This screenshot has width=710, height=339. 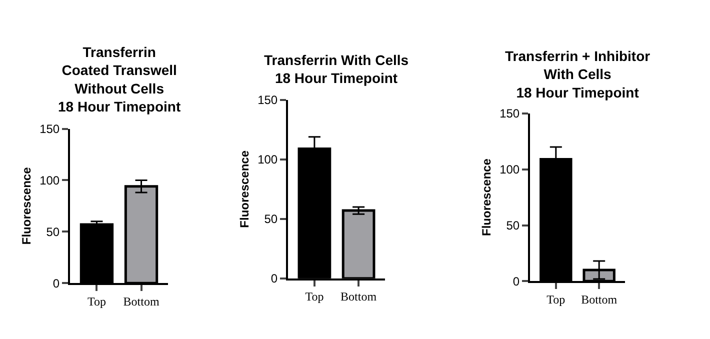 What do you see at coordinates (119, 79) in the screenshot?
I see `chart-title: Transferrin Coated Transwell Without Cells 18 Hour Timepoint` at bounding box center [119, 79].